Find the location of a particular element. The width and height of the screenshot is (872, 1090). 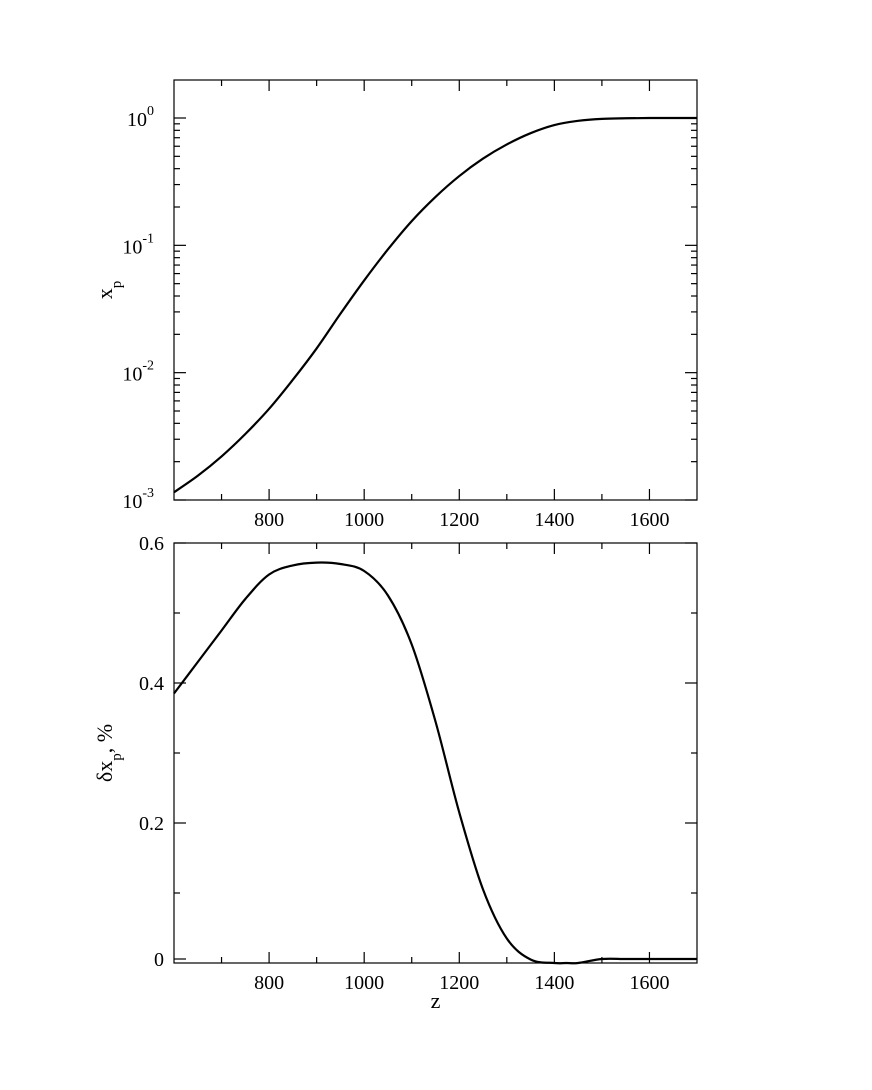

y-tick-label: 0.6 is located at coordinates (151, 544).